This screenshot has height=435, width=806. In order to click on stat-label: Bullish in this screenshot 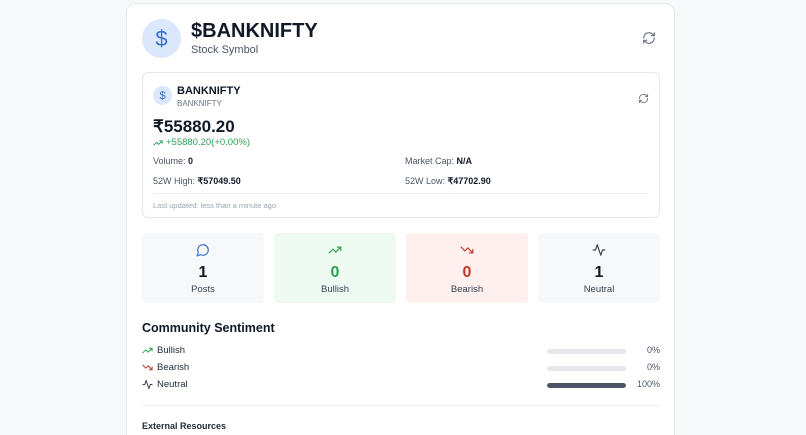, I will do `click(335, 289)`.